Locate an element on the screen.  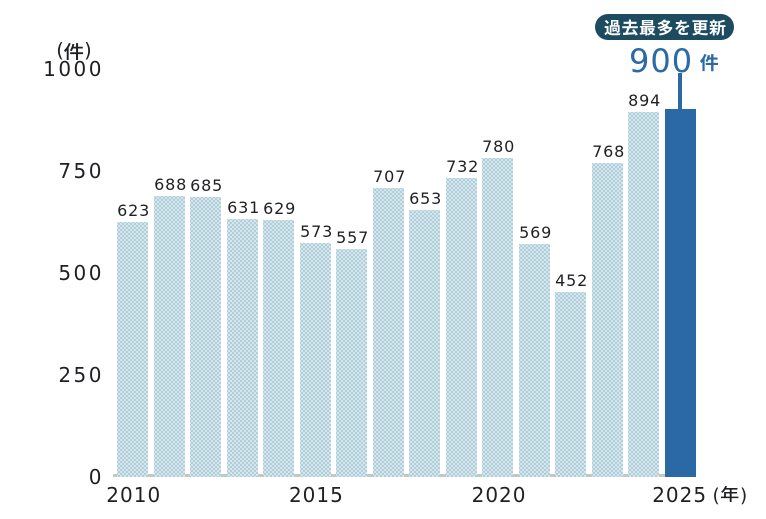
y-tick-250: 250 is located at coordinates (81, 374).